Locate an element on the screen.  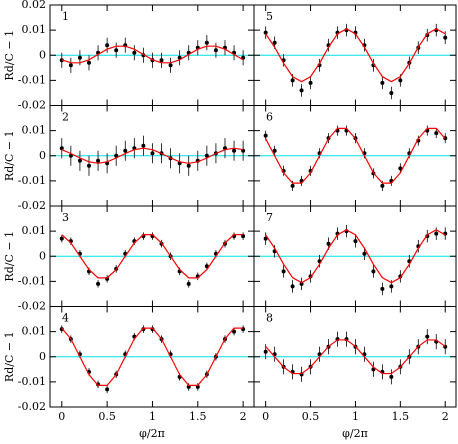
panel-label: 1 is located at coordinates (65, 16).